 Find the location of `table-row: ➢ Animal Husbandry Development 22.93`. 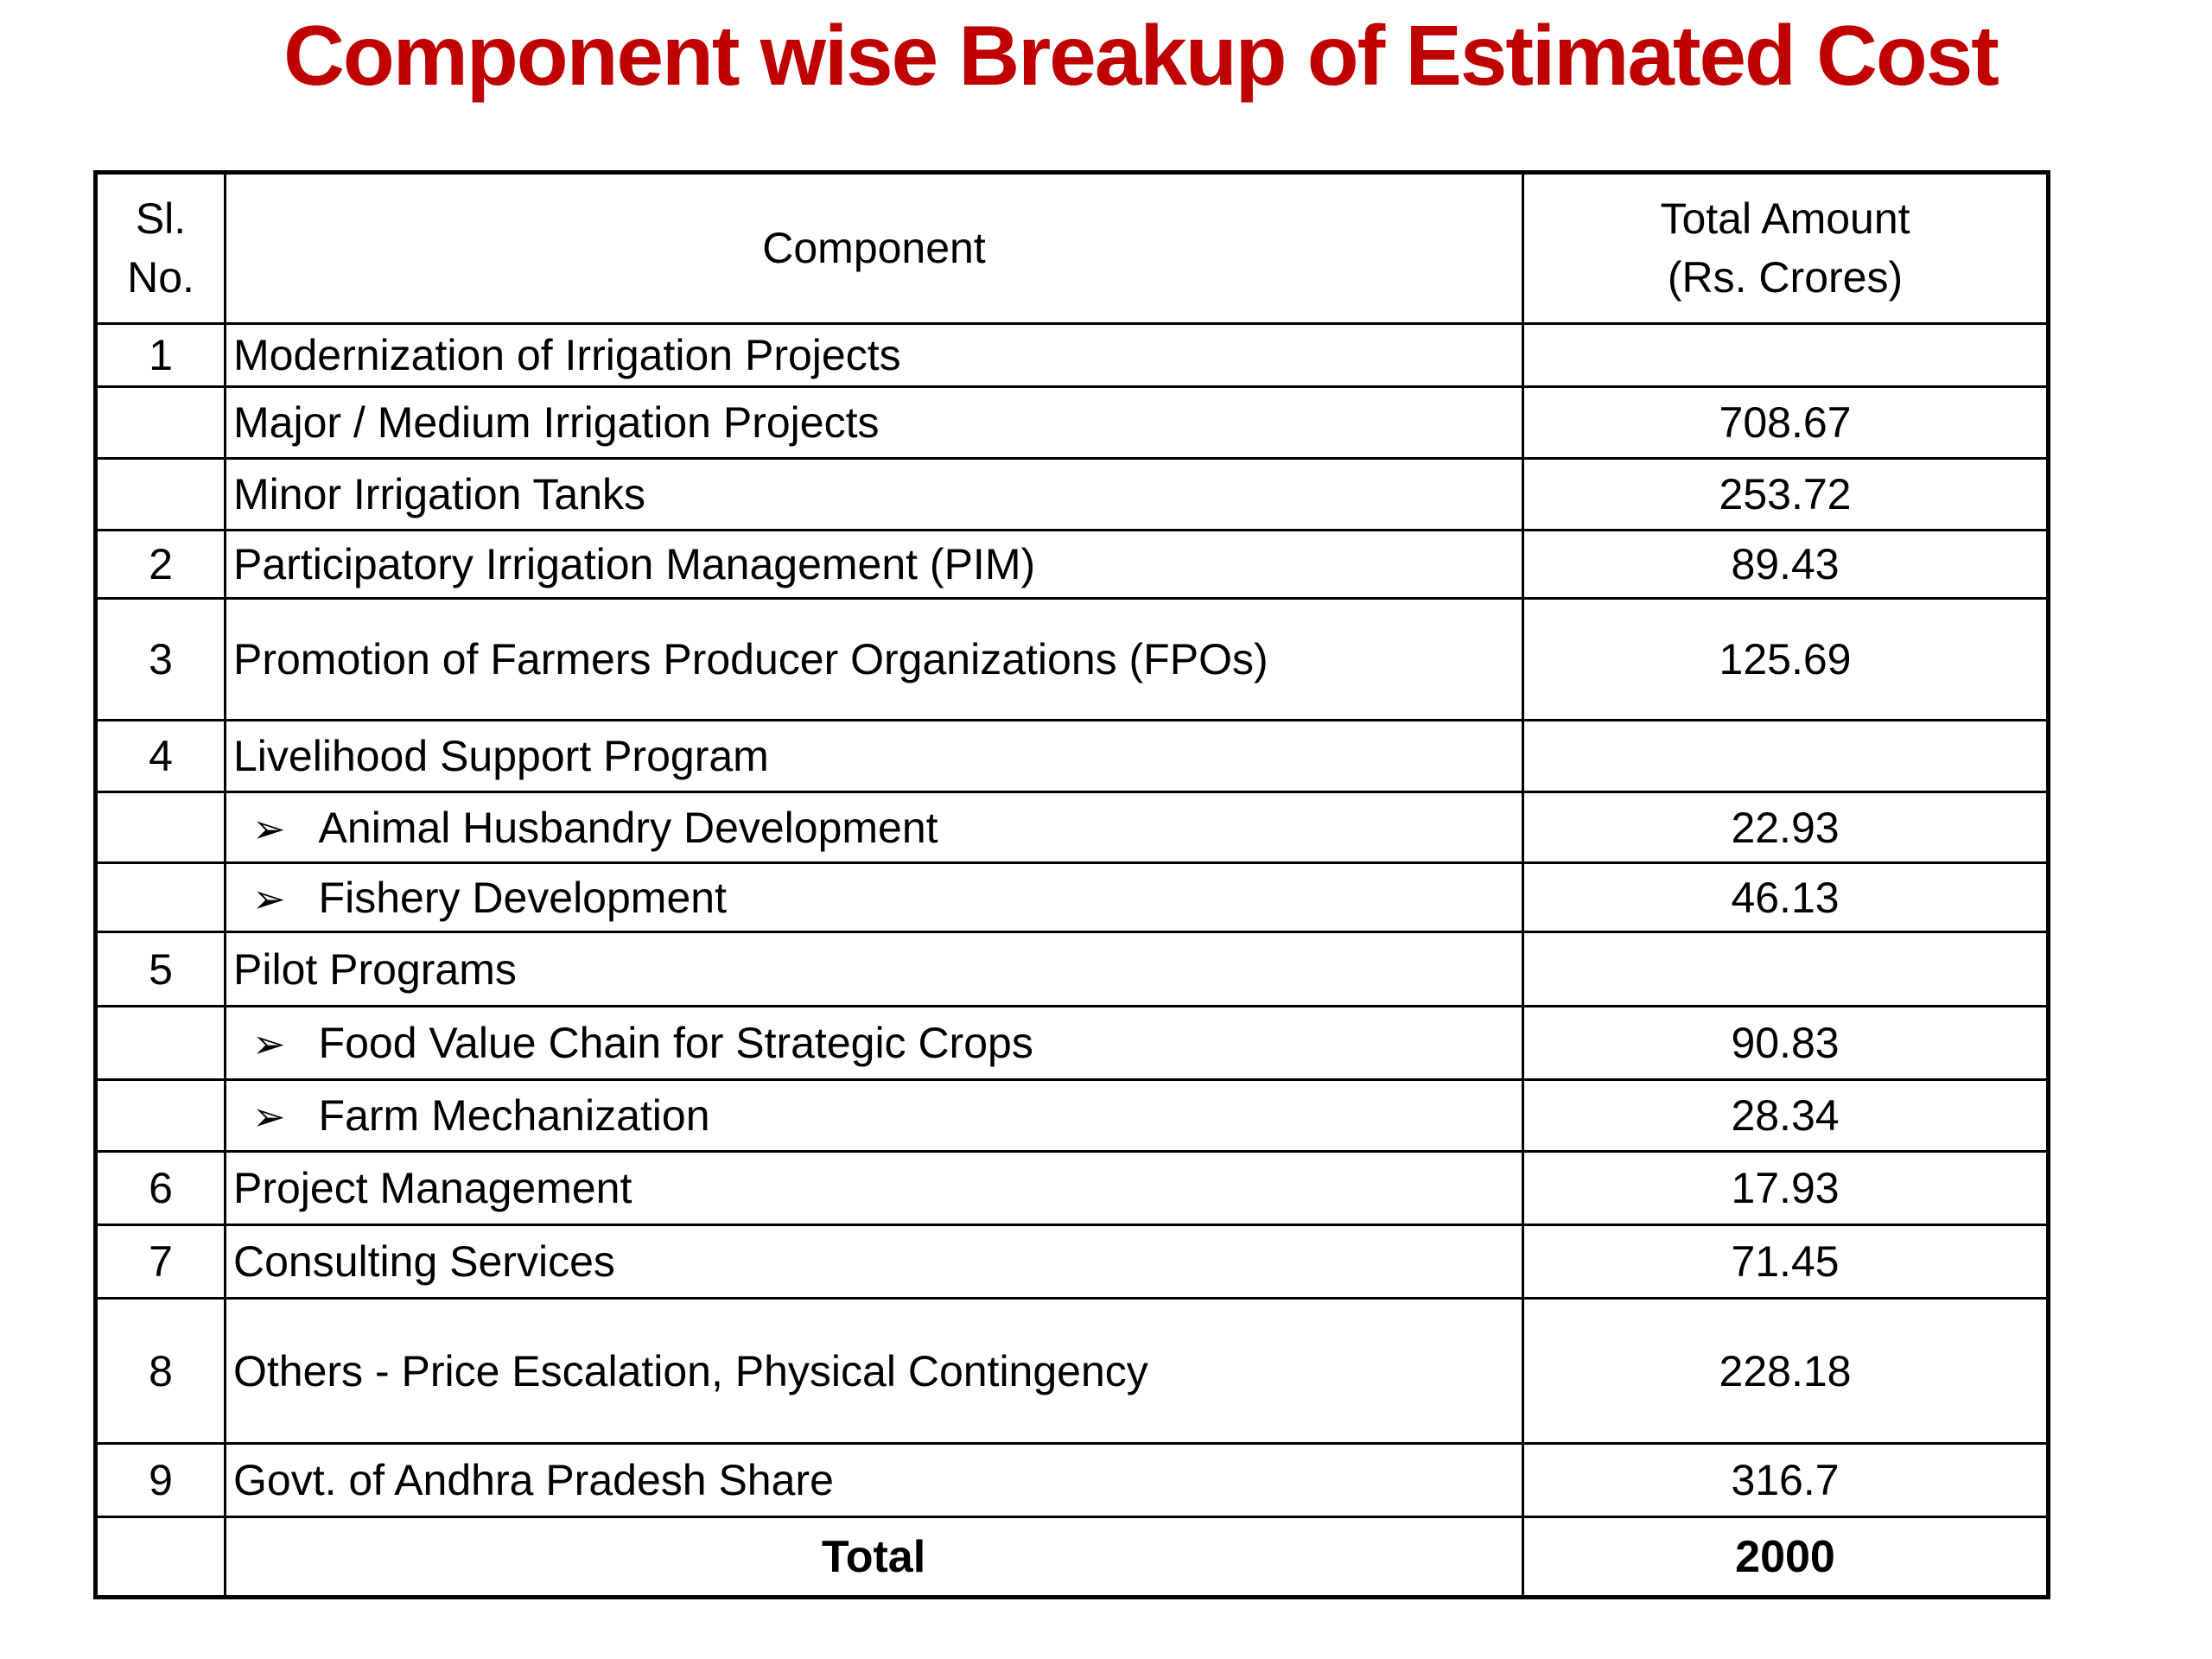

table-row: ➢ Animal Husbandry Development 22.93 is located at coordinates (1072, 827).